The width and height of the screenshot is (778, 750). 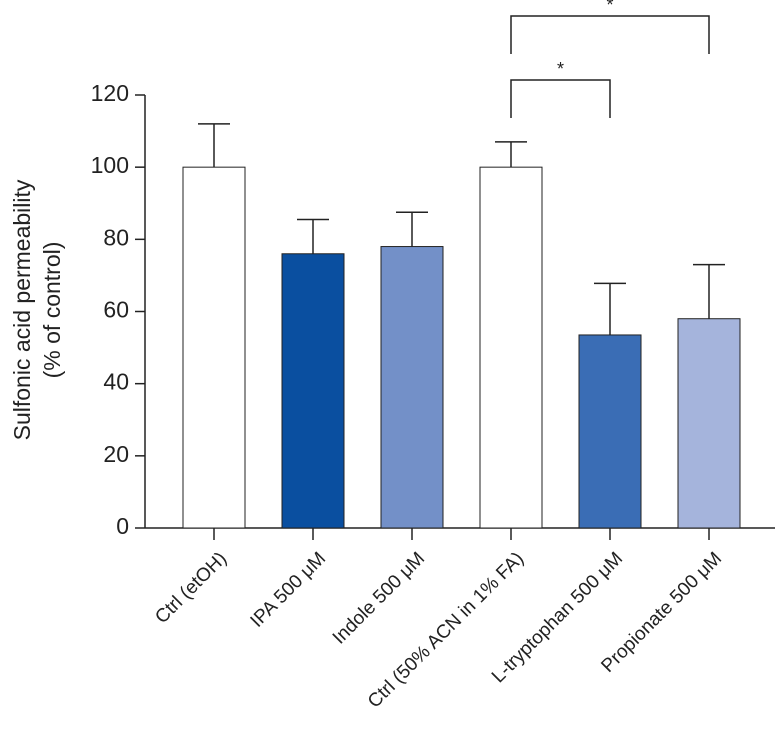 What do you see at coordinates (122, 526) in the screenshot?
I see `y-tick-label: 0` at bounding box center [122, 526].